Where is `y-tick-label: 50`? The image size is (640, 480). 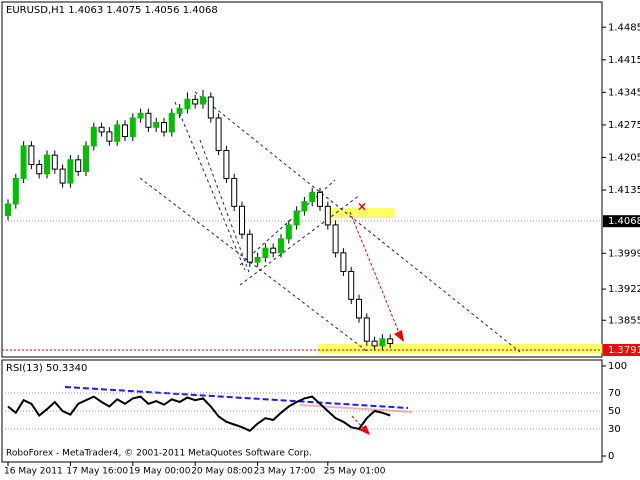
y-tick-label: 50 is located at coordinates (614, 411).